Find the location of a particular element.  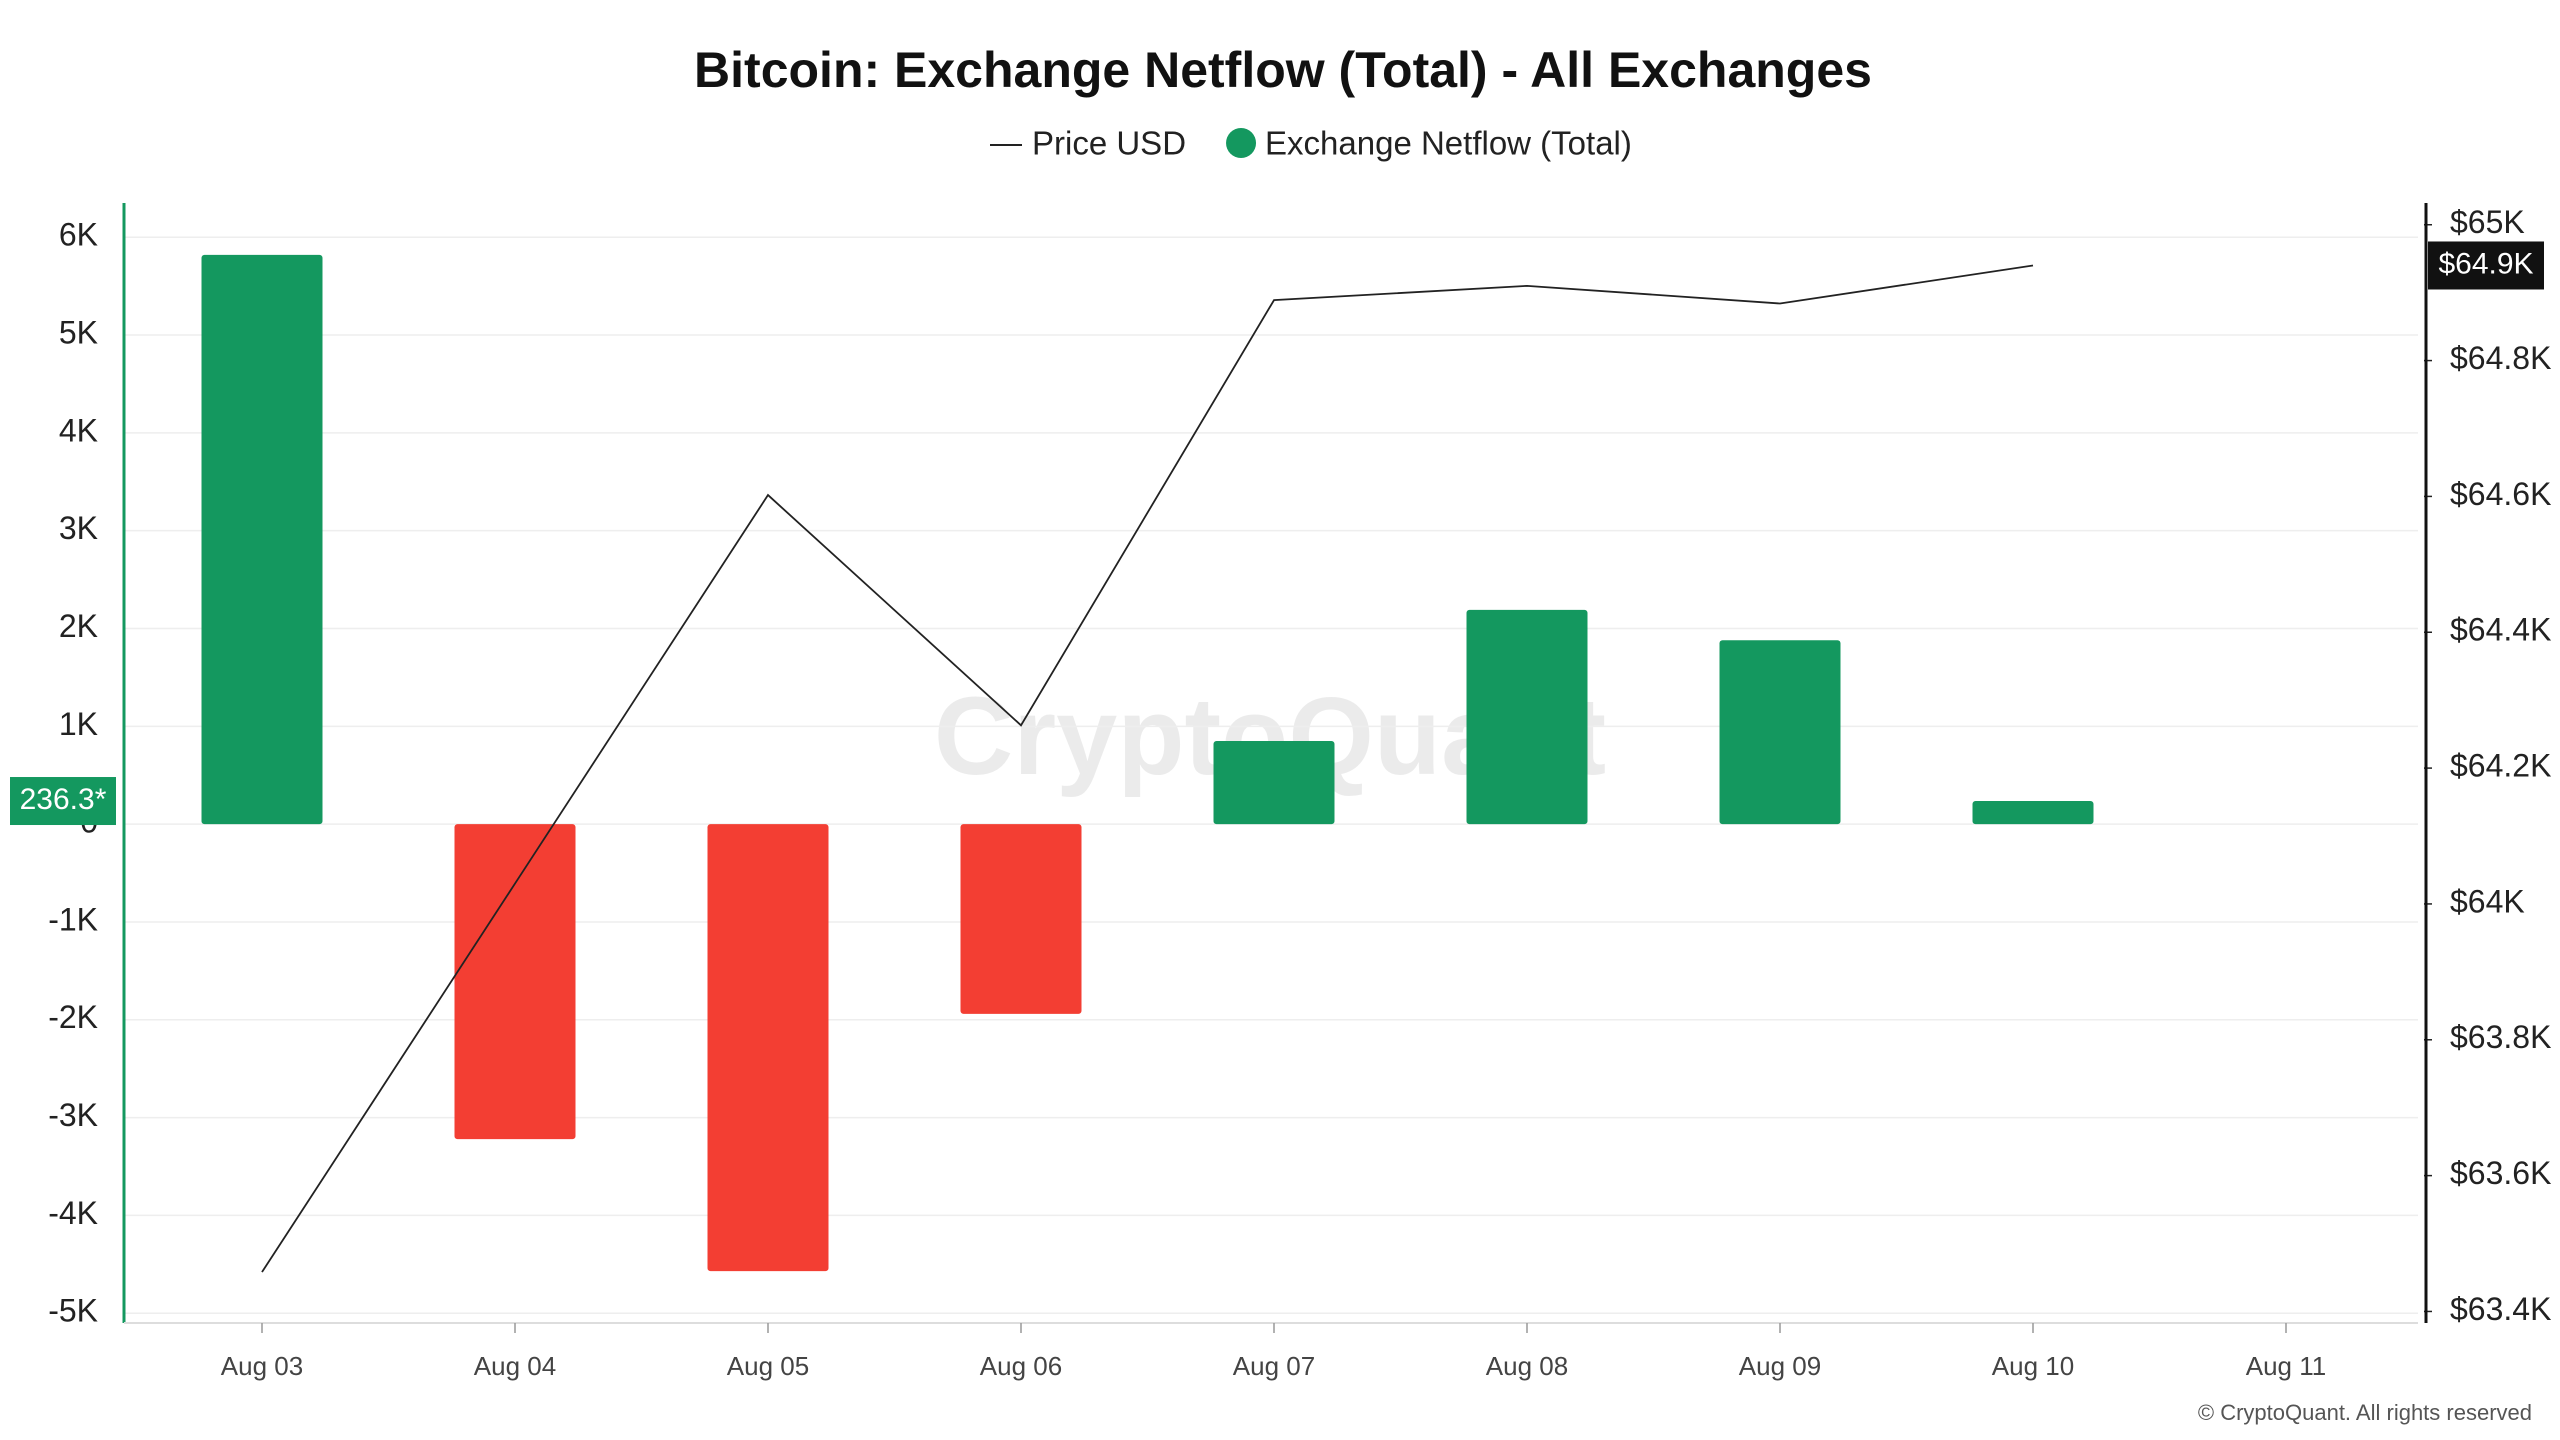

y-tick-label: -5K is located at coordinates (73, 1311).